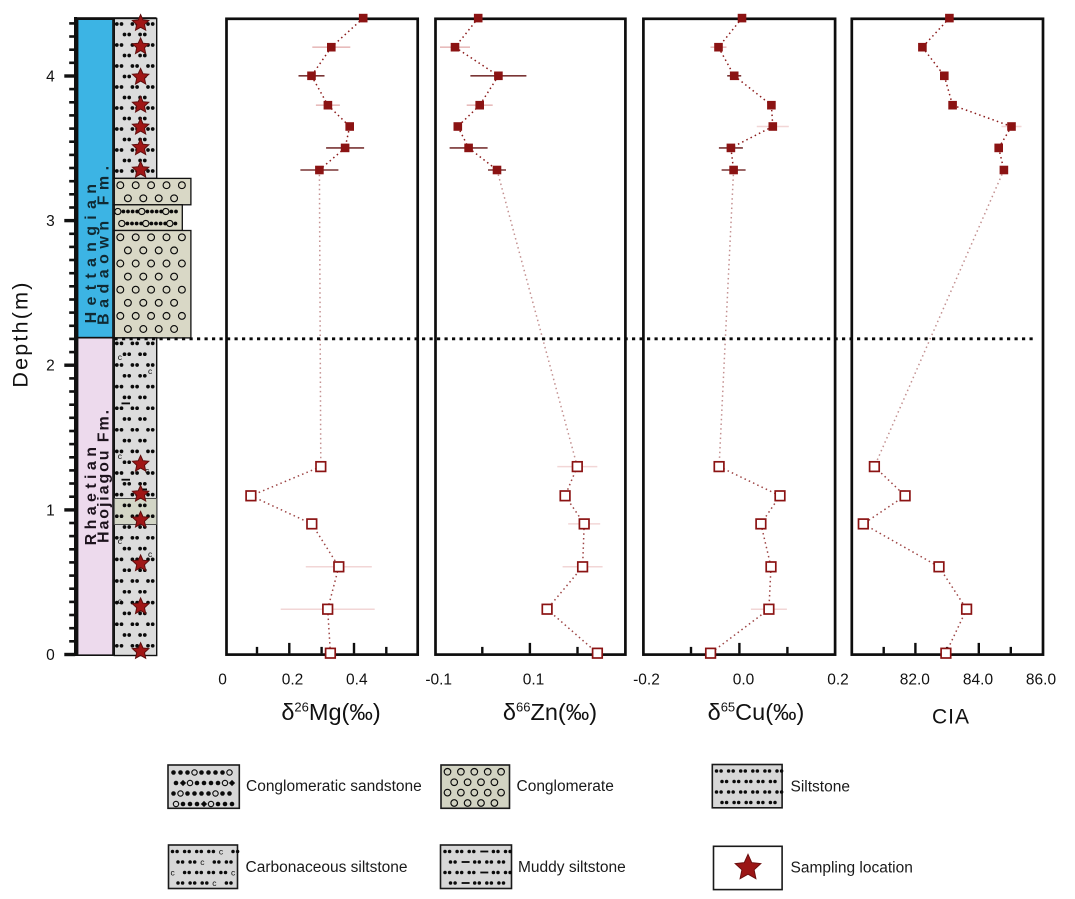 The width and height of the screenshot is (1075, 899). What do you see at coordinates (327, 867) in the screenshot?
I see `svg-text: Carbonaceous siltstone` at bounding box center [327, 867].